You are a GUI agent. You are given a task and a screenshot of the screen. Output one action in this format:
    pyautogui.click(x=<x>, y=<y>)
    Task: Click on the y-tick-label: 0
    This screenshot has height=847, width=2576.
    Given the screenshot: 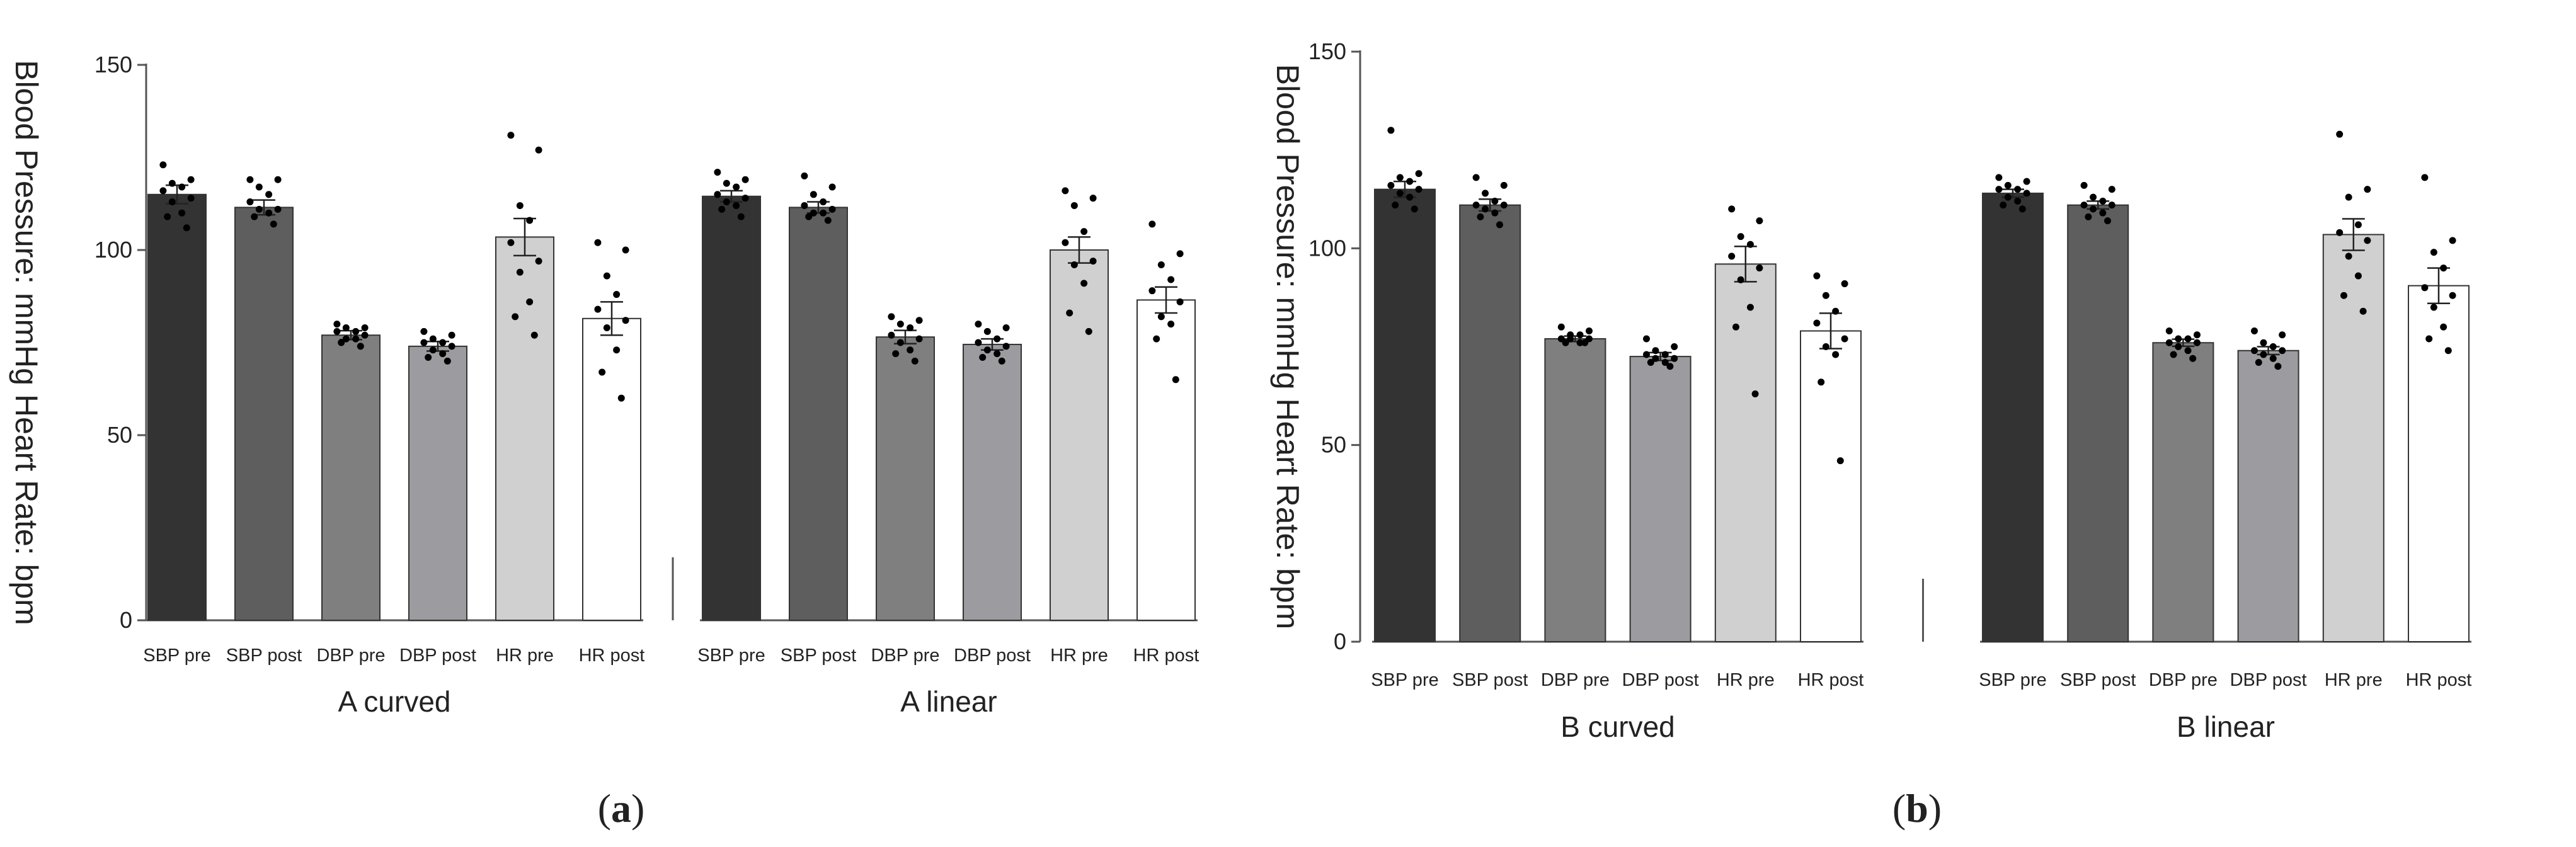 What is the action you would take?
    pyautogui.click(x=1340, y=641)
    